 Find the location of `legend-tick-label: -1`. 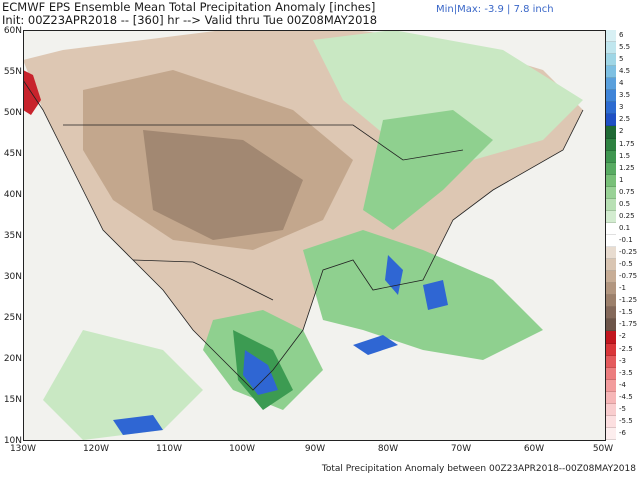

legend-tick-label: -1 is located at coordinates (622, 288).